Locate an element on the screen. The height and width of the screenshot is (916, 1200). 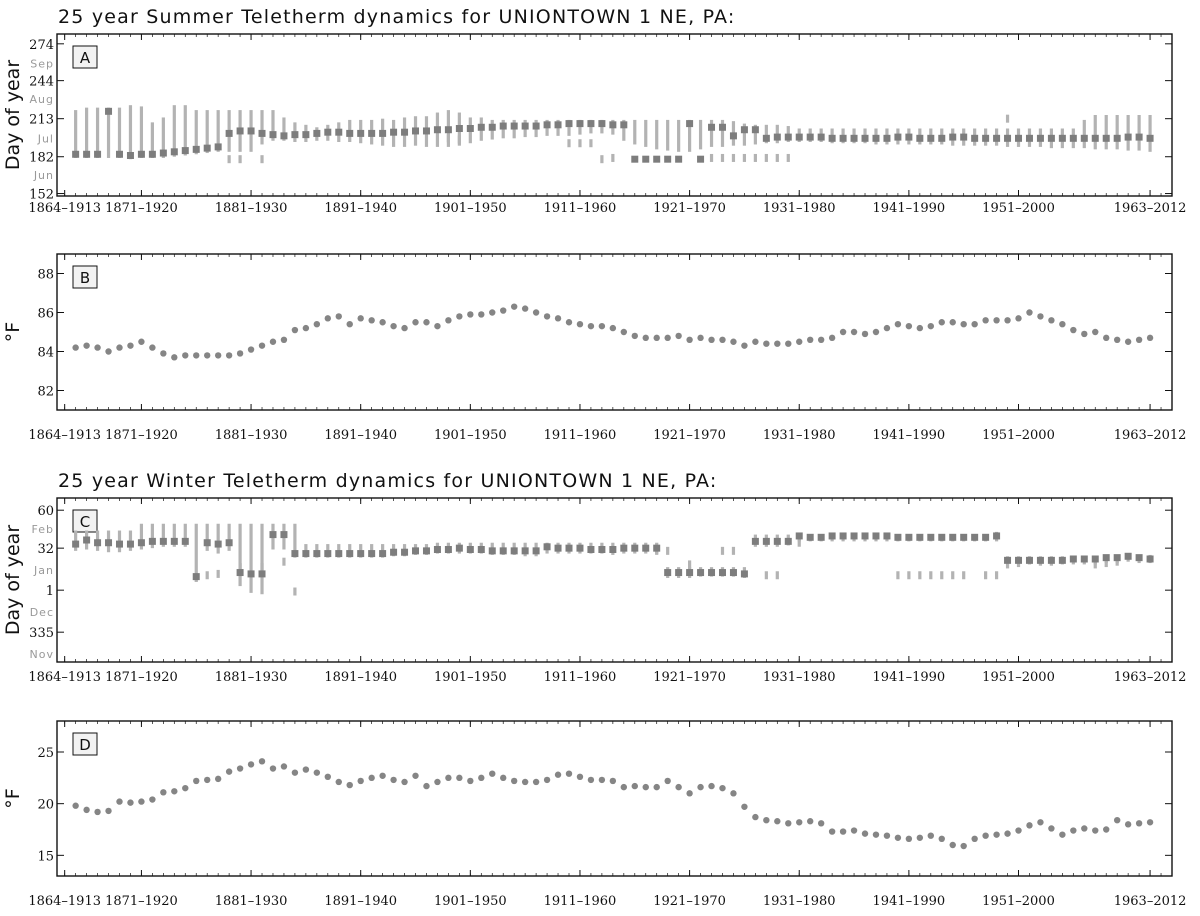
x-tick-label: 1891–1940 is located at coordinates (360, 208).